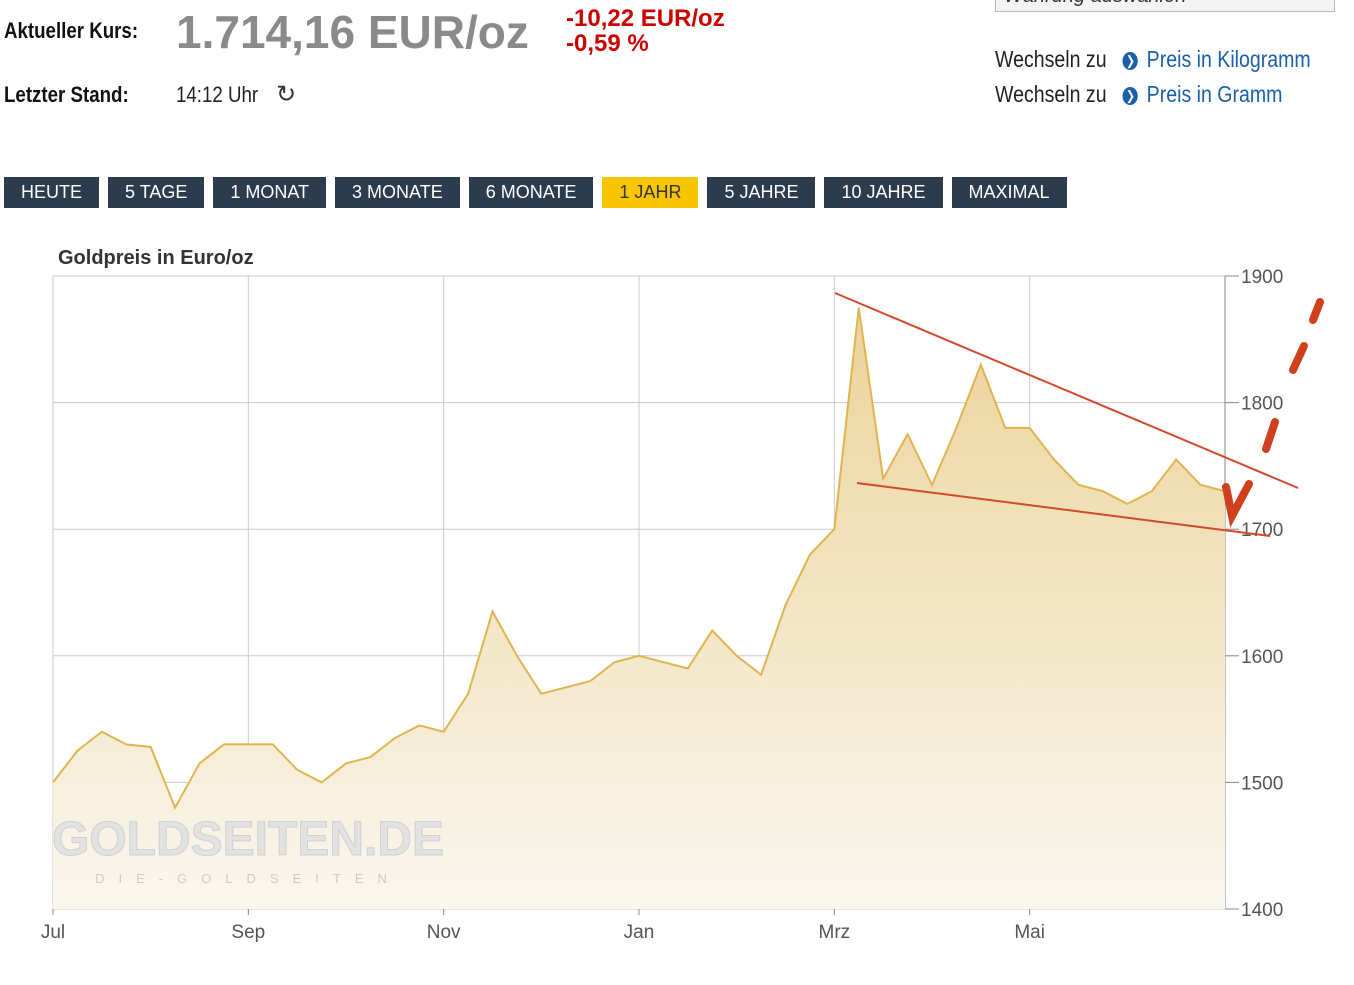 This screenshot has height=985, width=1354. Describe the element at coordinates (397, 192) in the screenshot. I see `range-button: 3 MONATE` at that location.